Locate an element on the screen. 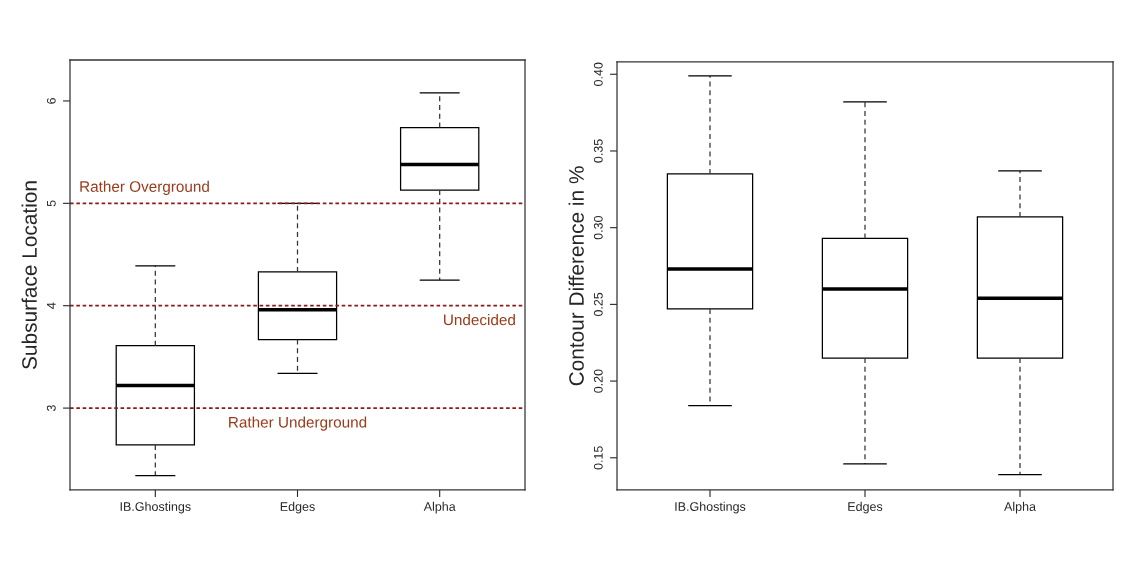 This screenshot has height=584, width=1126. y-tick-label: 0.35 is located at coordinates (598, 151).